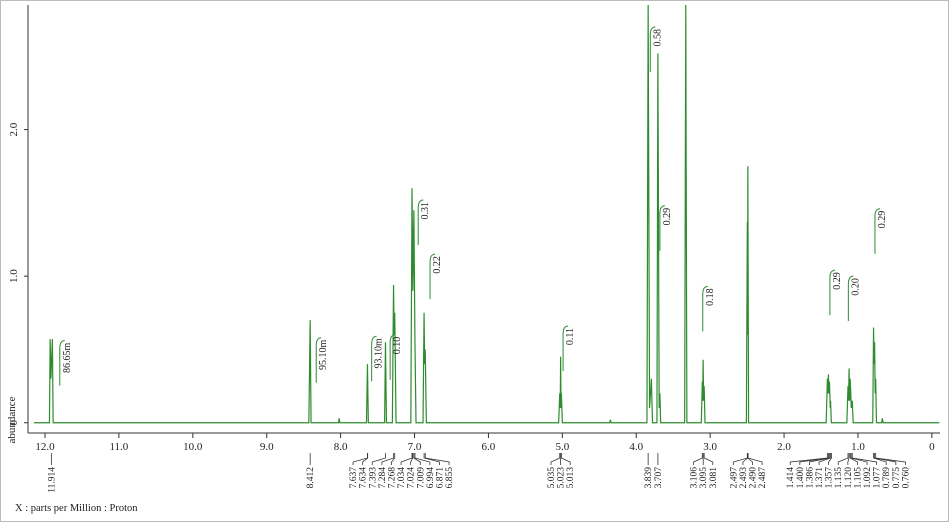 The image size is (949, 522). Describe the element at coordinates (379, 353) in the screenshot. I see `integral-label: 93.10m` at that location.